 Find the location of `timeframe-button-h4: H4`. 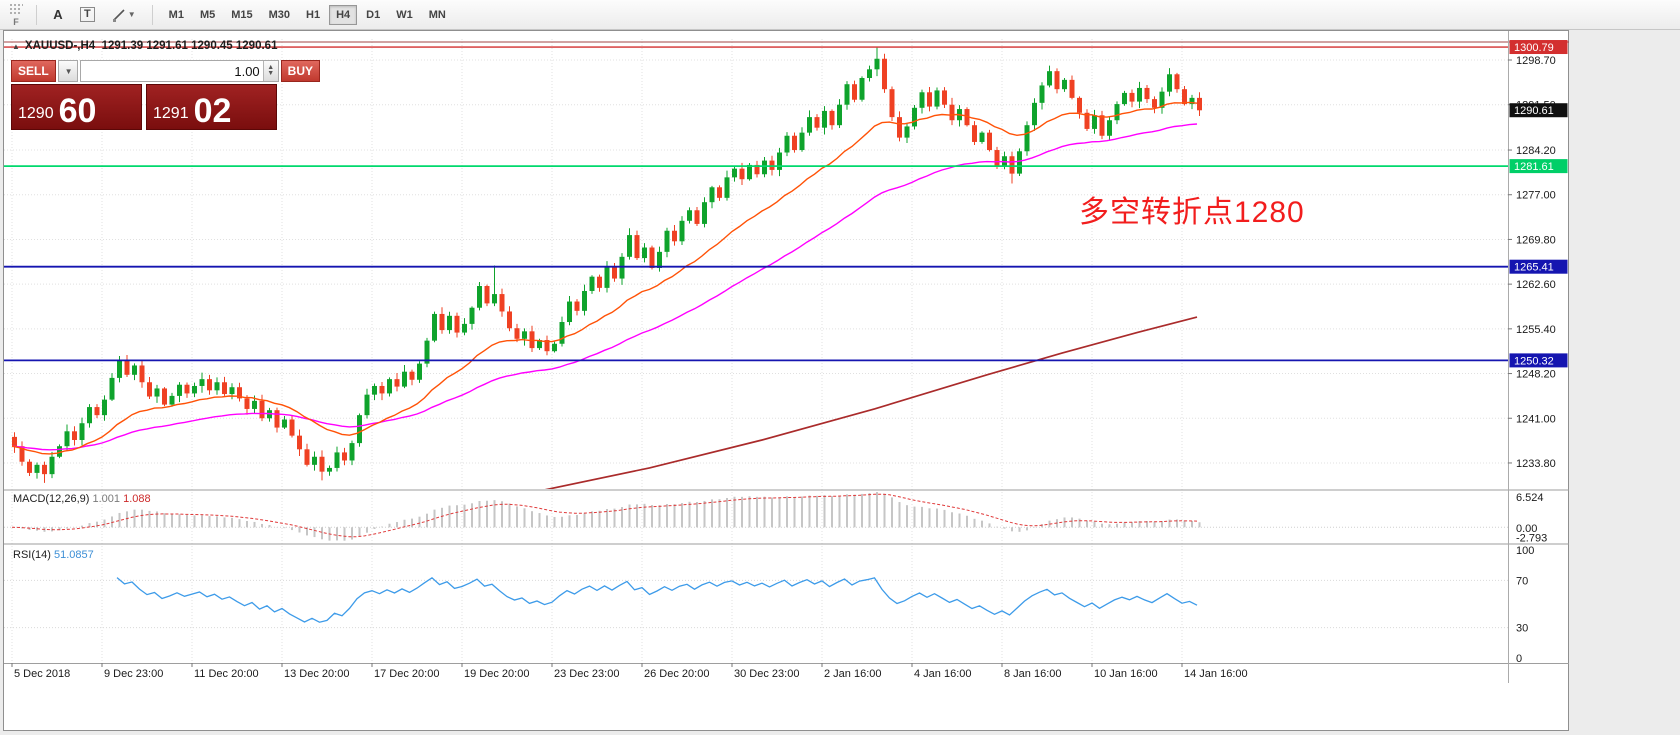

timeframe-button-h4: H4 is located at coordinates (343, 14).